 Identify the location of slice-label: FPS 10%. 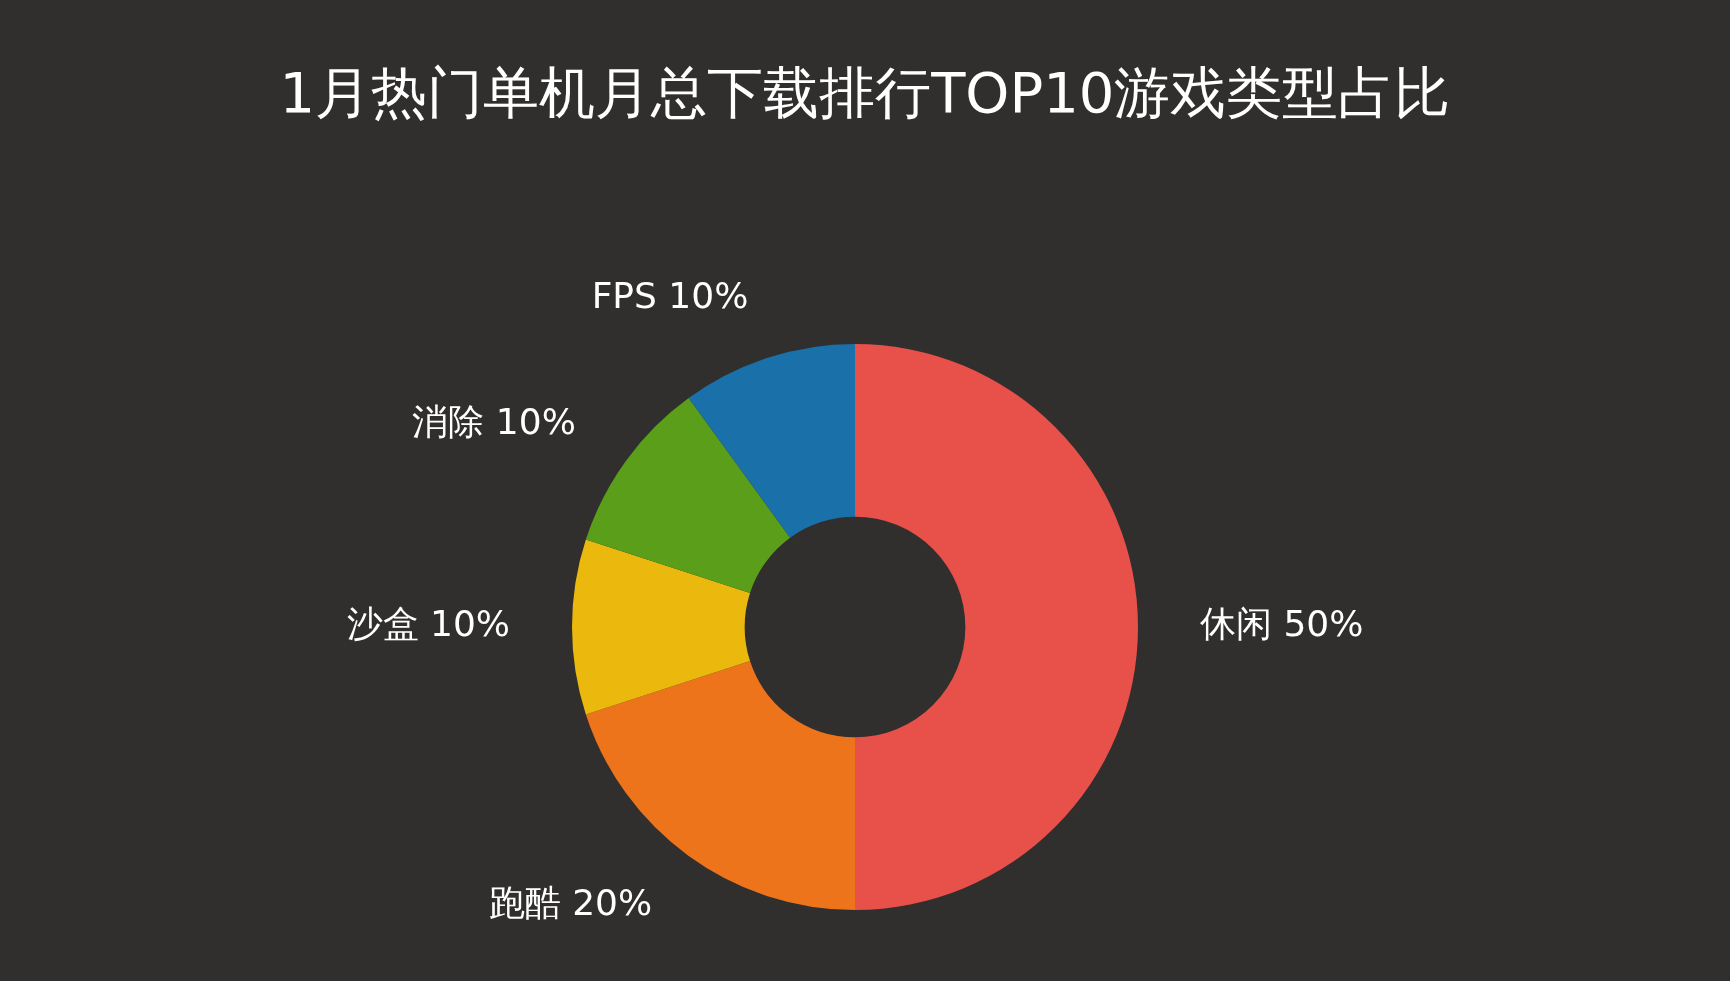
(670, 296).